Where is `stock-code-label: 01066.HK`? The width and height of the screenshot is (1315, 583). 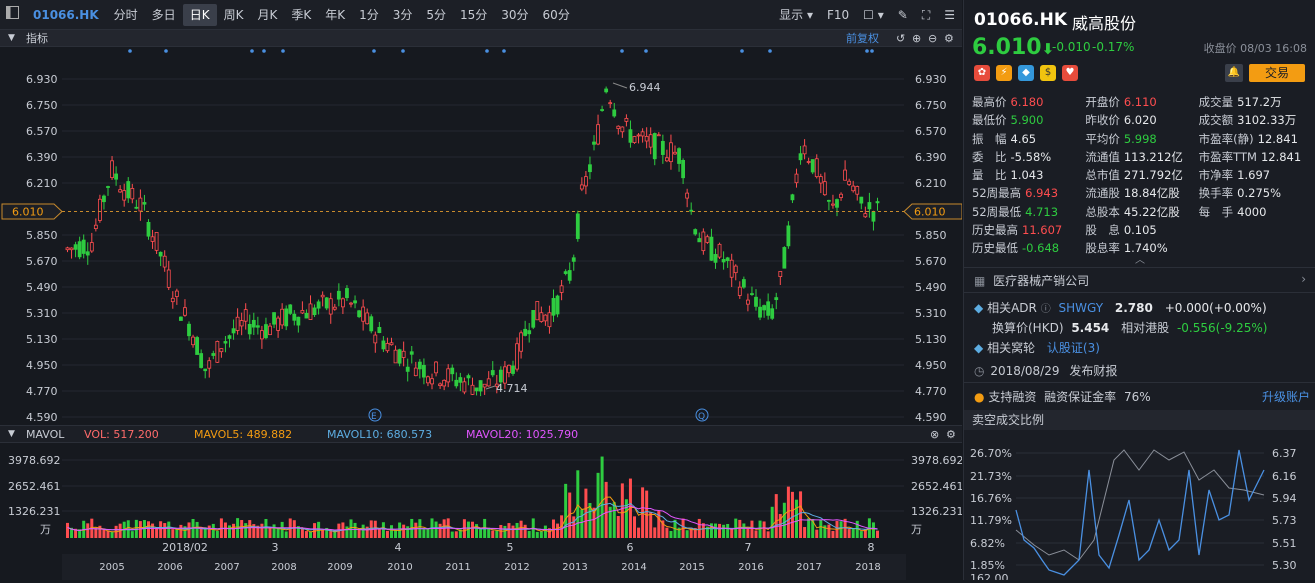
stock-code-label: 01066.HK is located at coordinates (66, 14).